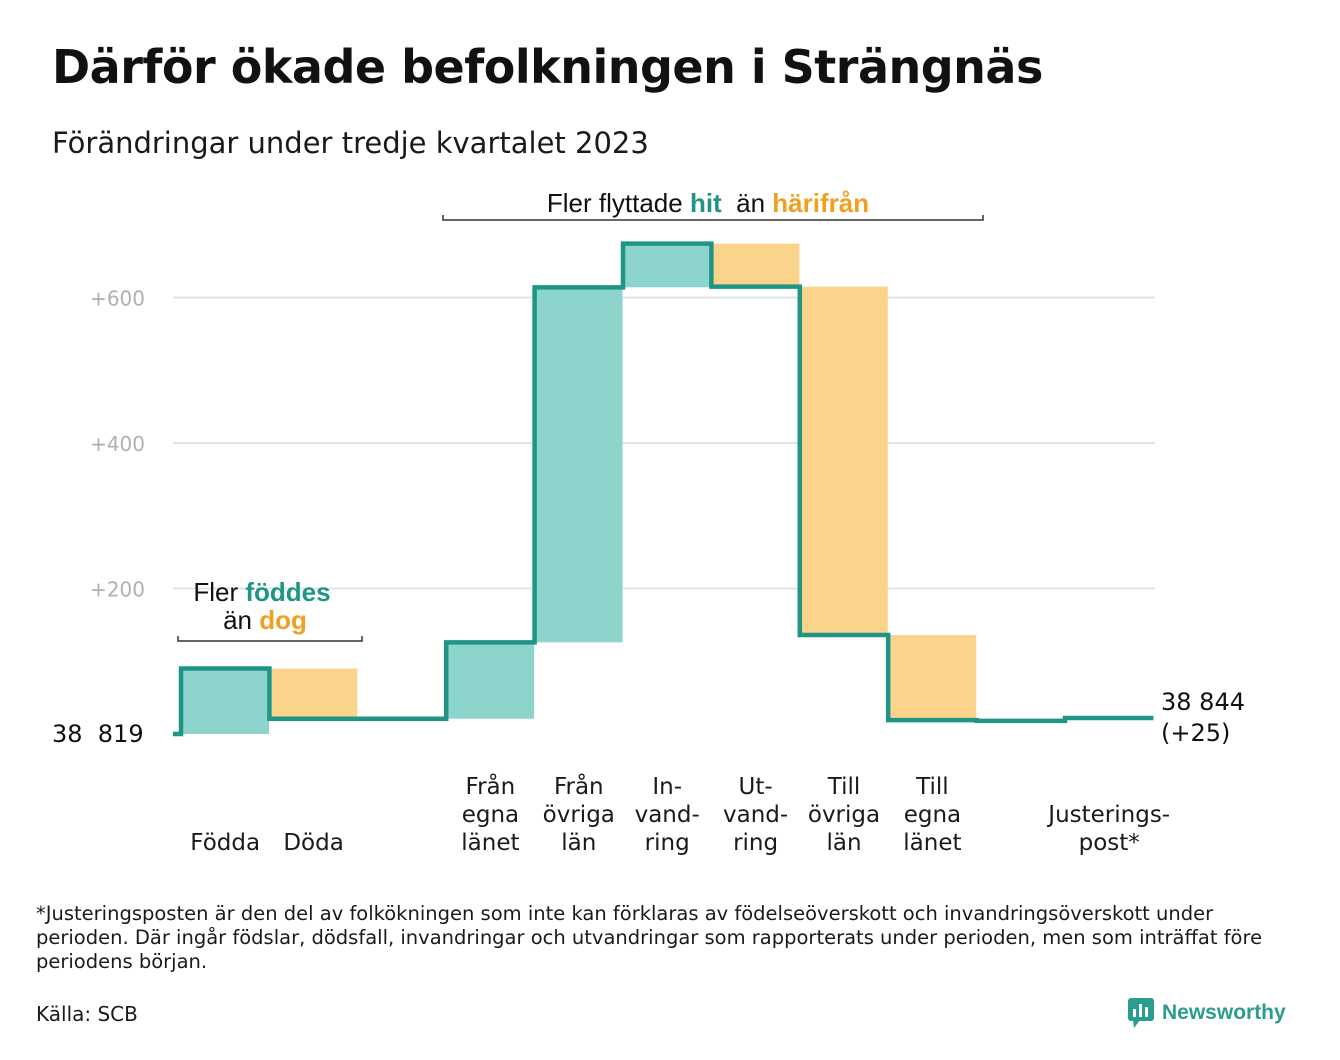 The image size is (1340, 1060). What do you see at coordinates (117, 444) in the screenshot?
I see `y-tick-label: +400` at bounding box center [117, 444].